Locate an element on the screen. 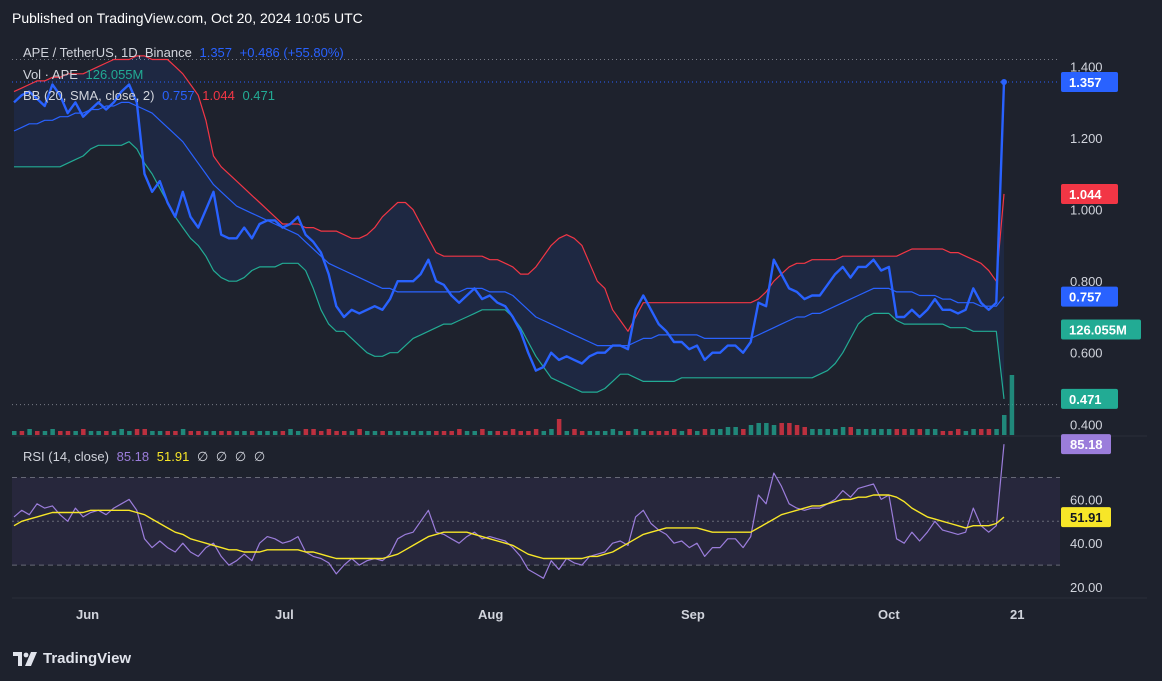  price-badge-label: 0.757 is located at coordinates (1085, 297).